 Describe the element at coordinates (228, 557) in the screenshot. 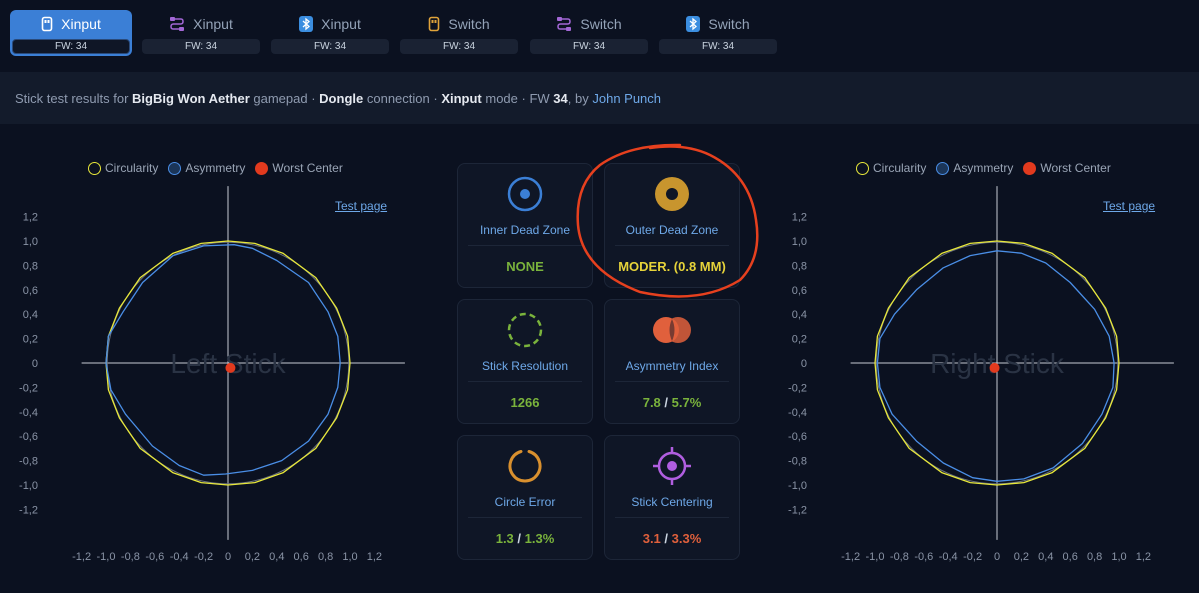

I see `x-tick-label: 0` at that location.